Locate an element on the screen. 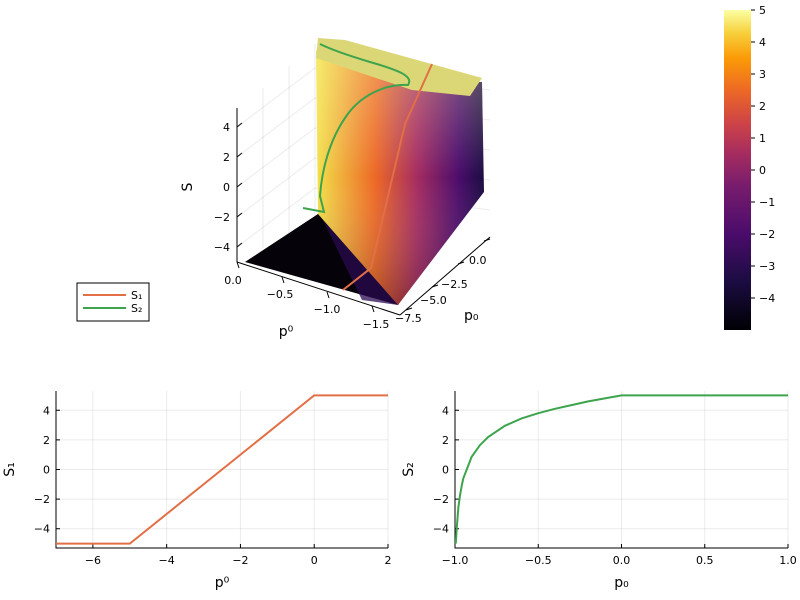 The image size is (800, 600). legend-s2-label: S₂ is located at coordinates (136, 308).